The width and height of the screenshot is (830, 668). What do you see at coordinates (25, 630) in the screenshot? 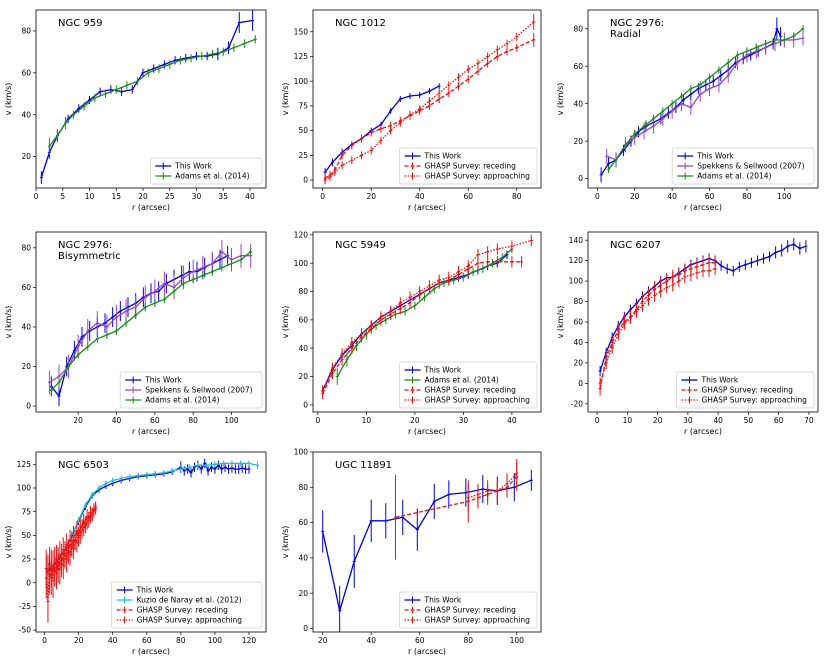
I see `y-tick-label: -50` at bounding box center [25, 630].